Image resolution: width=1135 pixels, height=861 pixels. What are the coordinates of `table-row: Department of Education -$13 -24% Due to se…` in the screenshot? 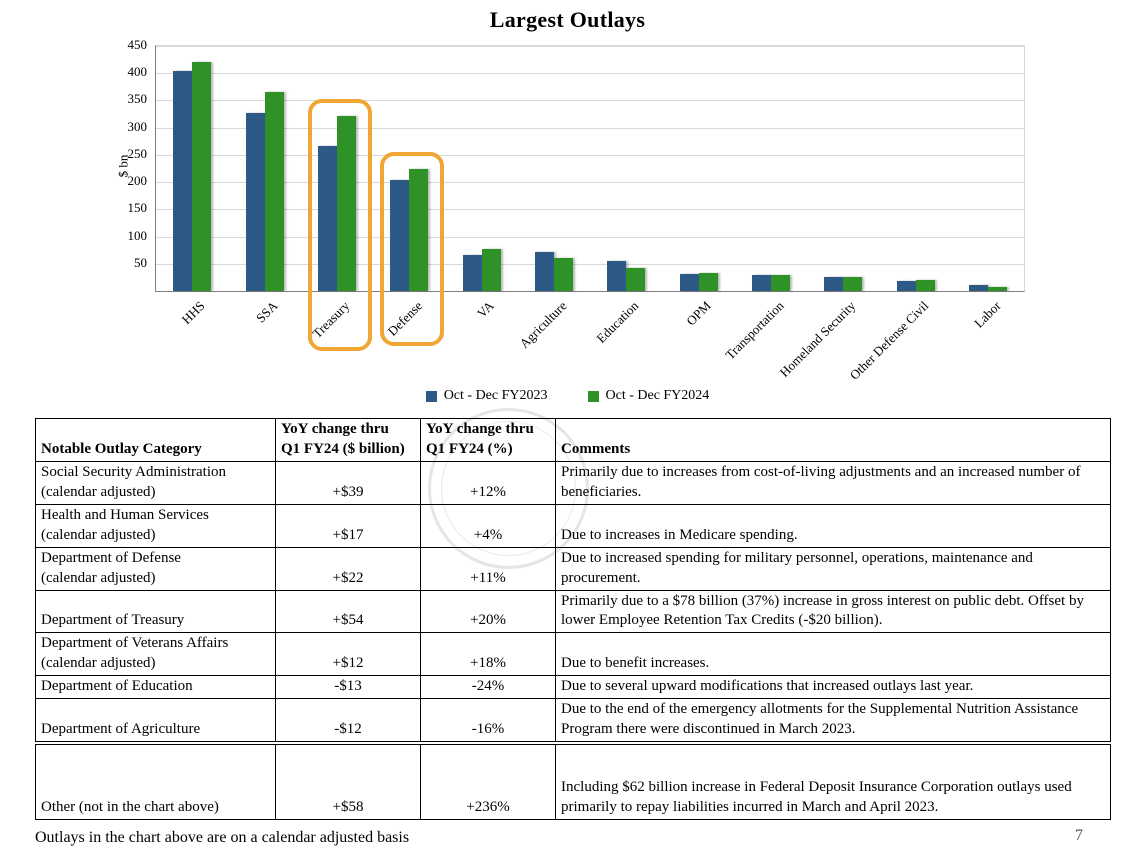 It's located at (573, 687).